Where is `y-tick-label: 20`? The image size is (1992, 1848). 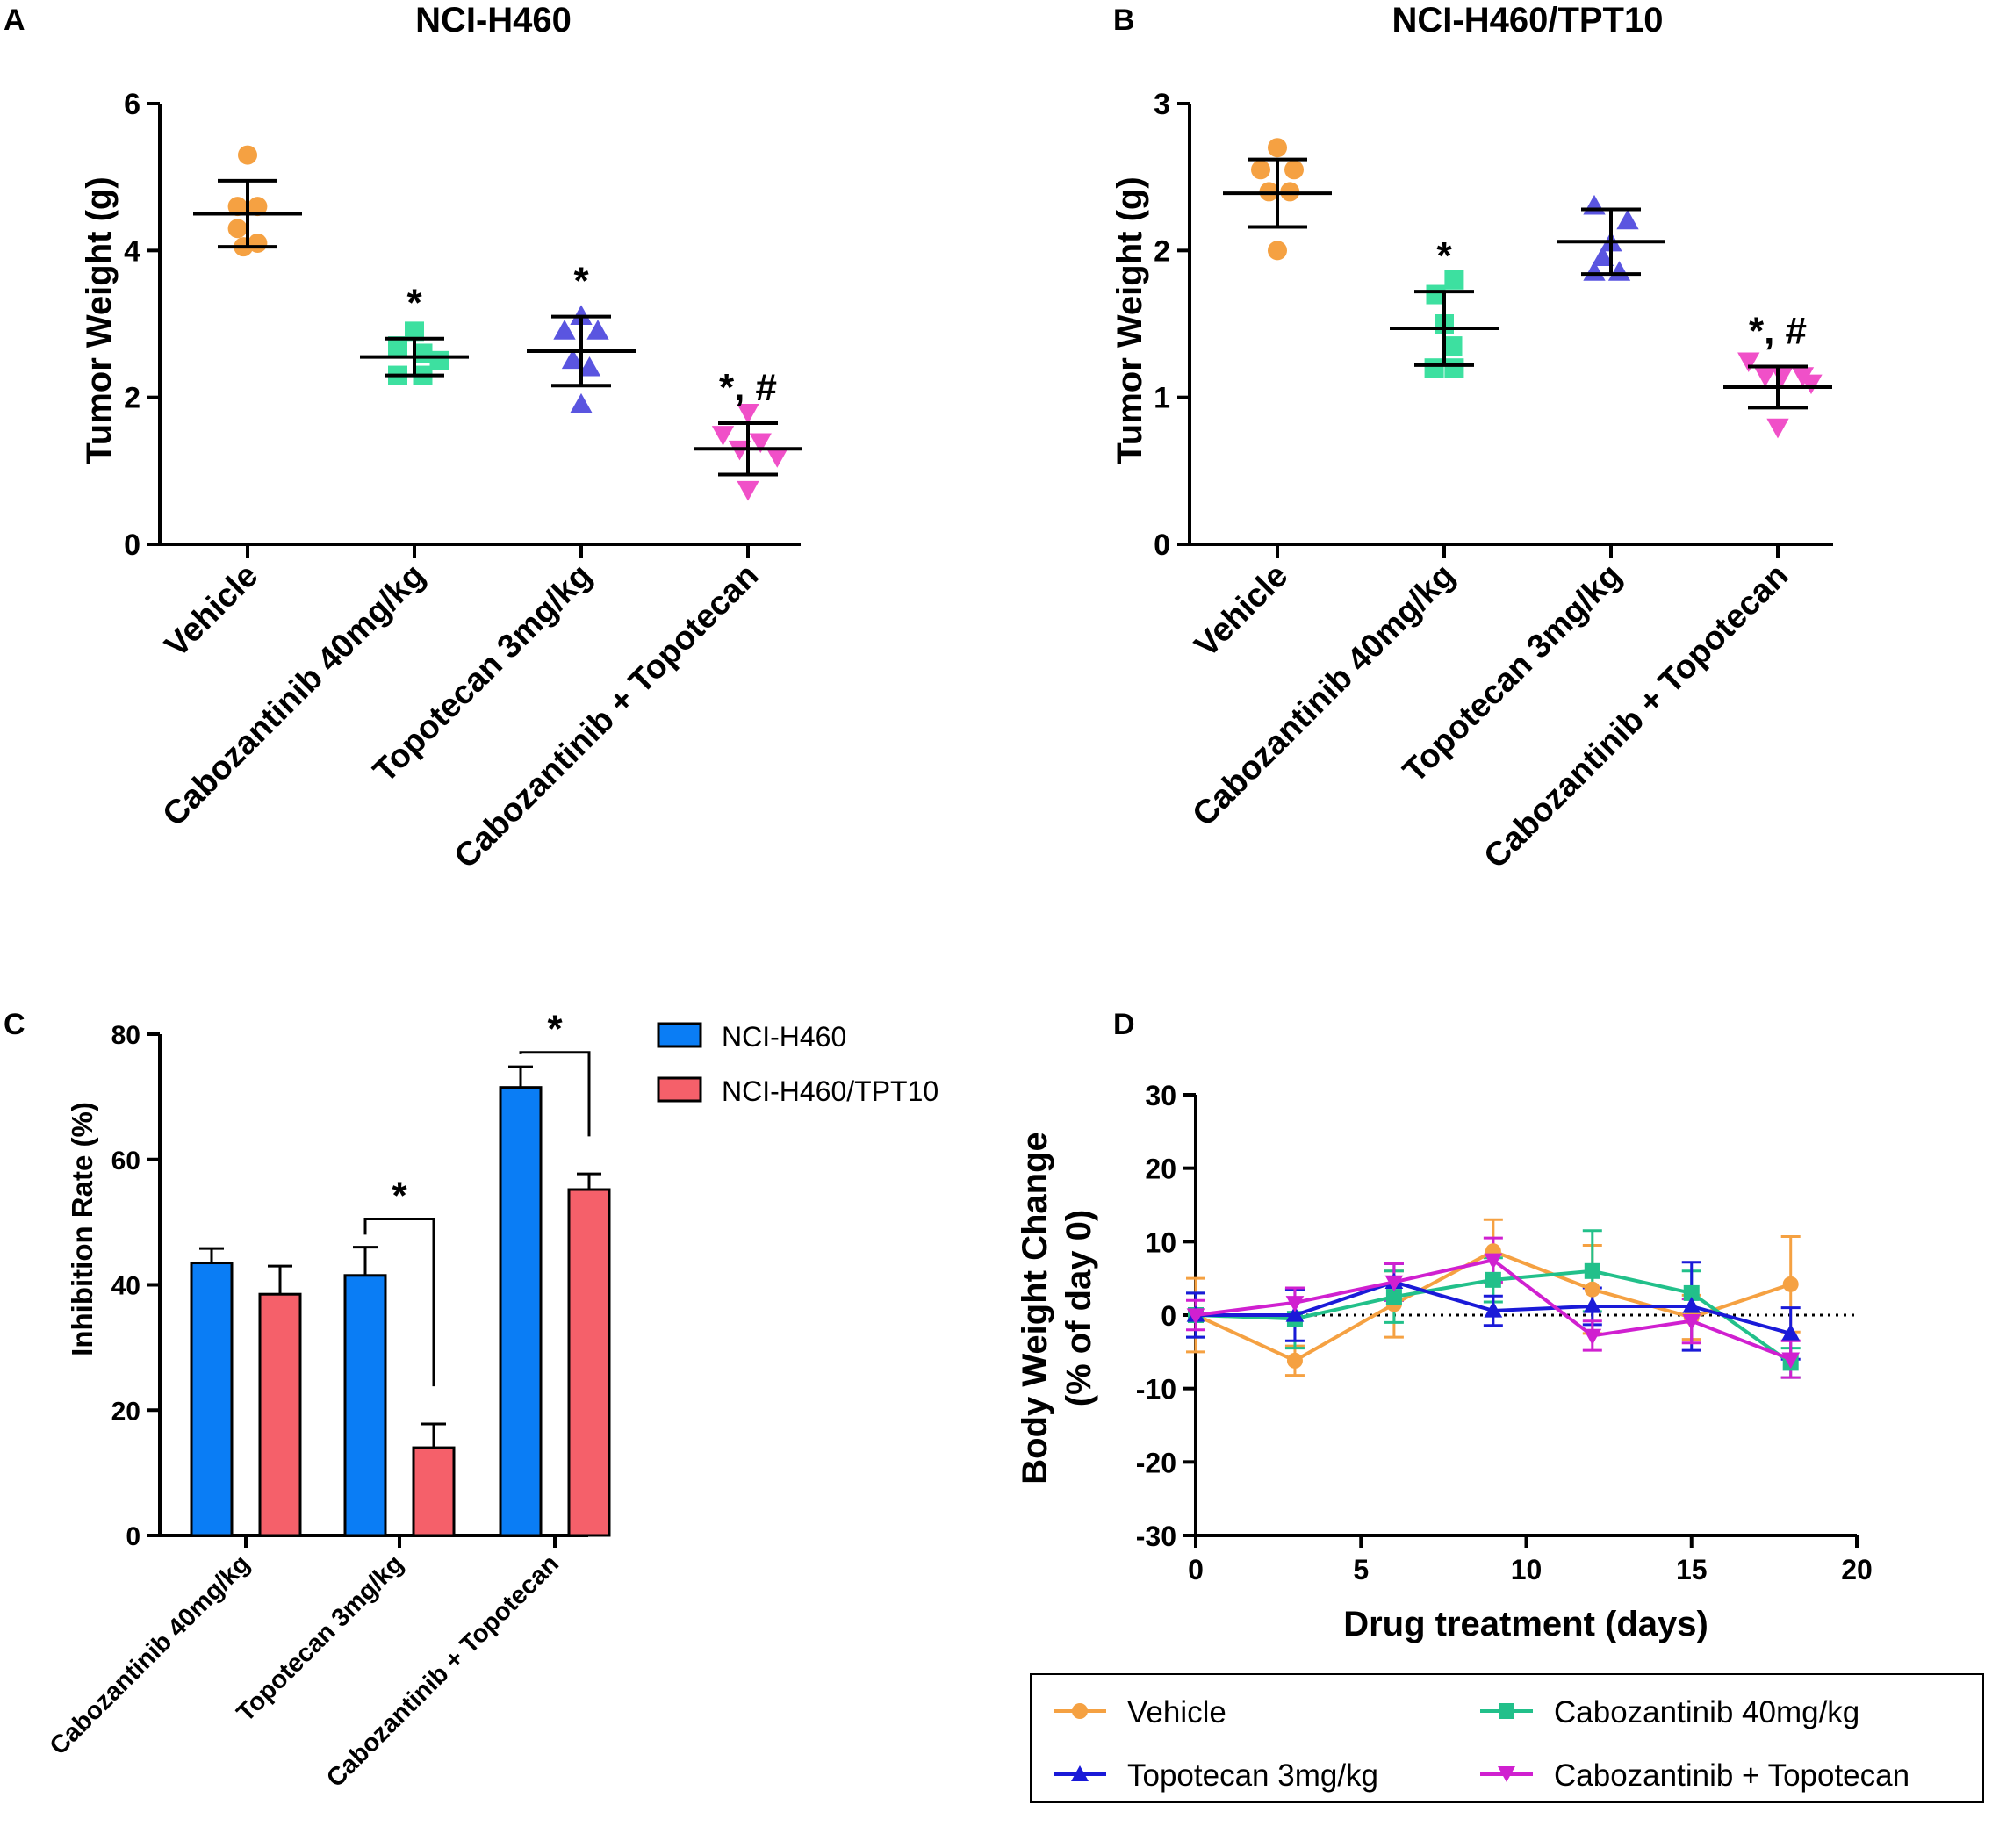 y-tick-label: 20 is located at coordinates (1160, 1169).